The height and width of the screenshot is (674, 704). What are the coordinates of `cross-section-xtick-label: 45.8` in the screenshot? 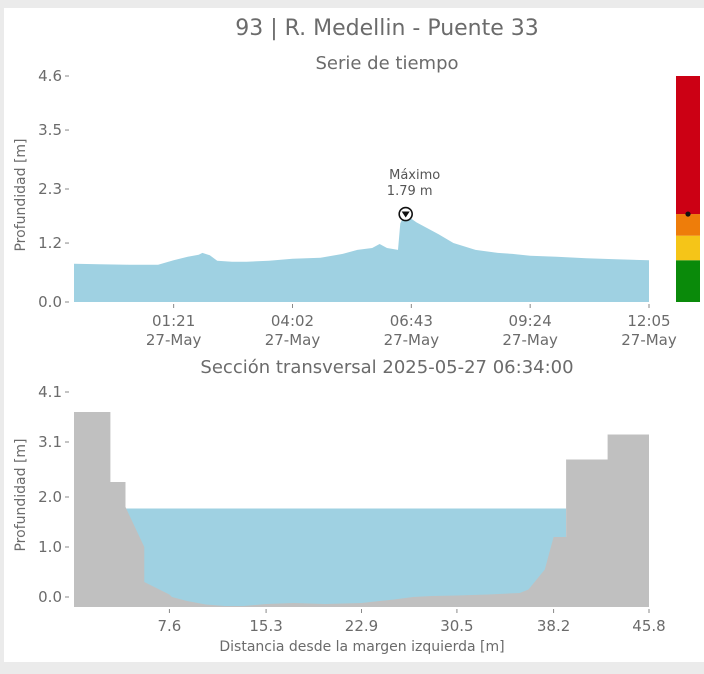 It's located at (648, 626).